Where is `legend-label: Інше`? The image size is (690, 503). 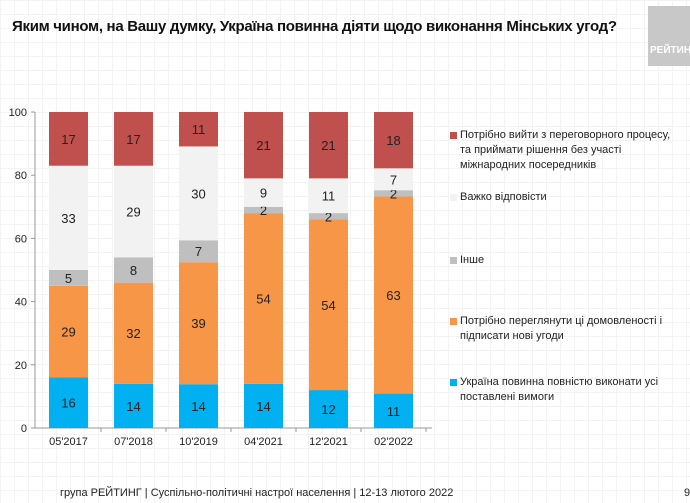 legend-label: Інше is located at coordinates (472, 260).